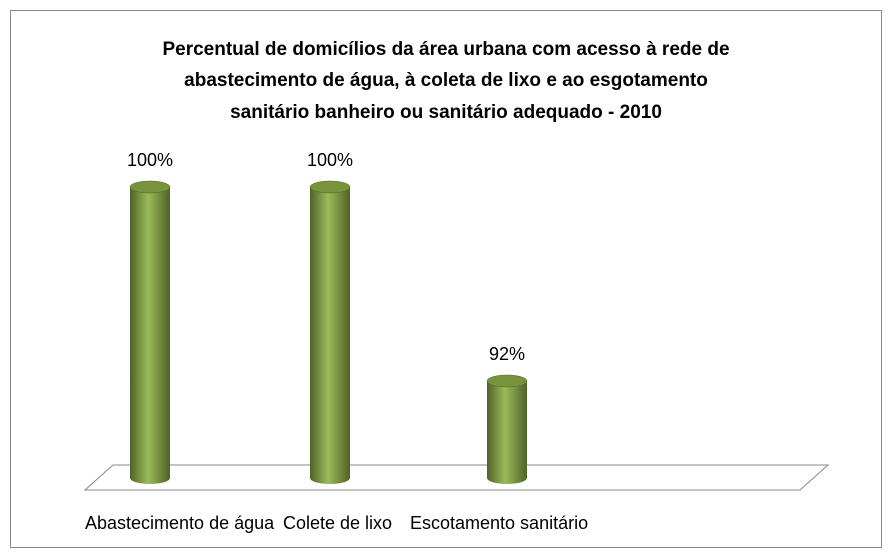 This screenshot has width=893, height=558. What do you see at coordinates (499, 523) in the screenshot?
I see `x-tick-label: Escotamento sanitário` at bounding box center [499, 523].